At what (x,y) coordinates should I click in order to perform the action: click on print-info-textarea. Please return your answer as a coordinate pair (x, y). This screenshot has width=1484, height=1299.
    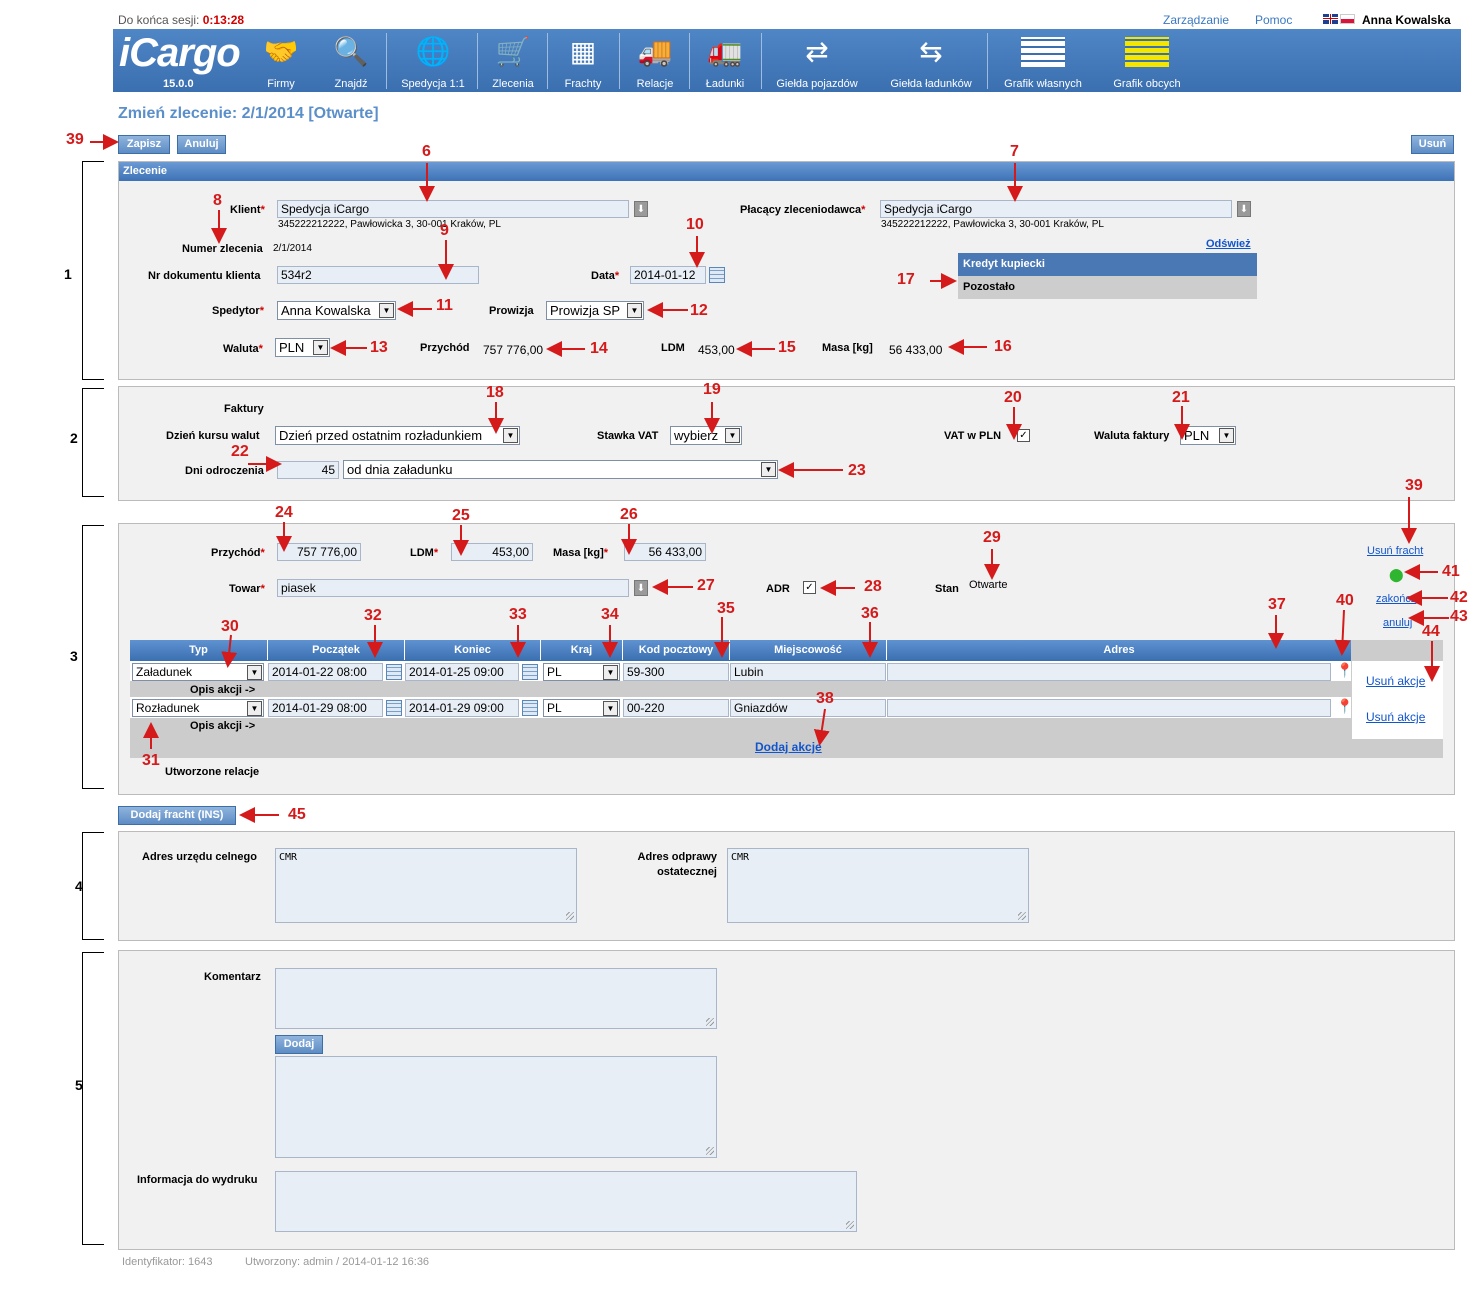
    Looking at the image, I should click on (566, 1201).